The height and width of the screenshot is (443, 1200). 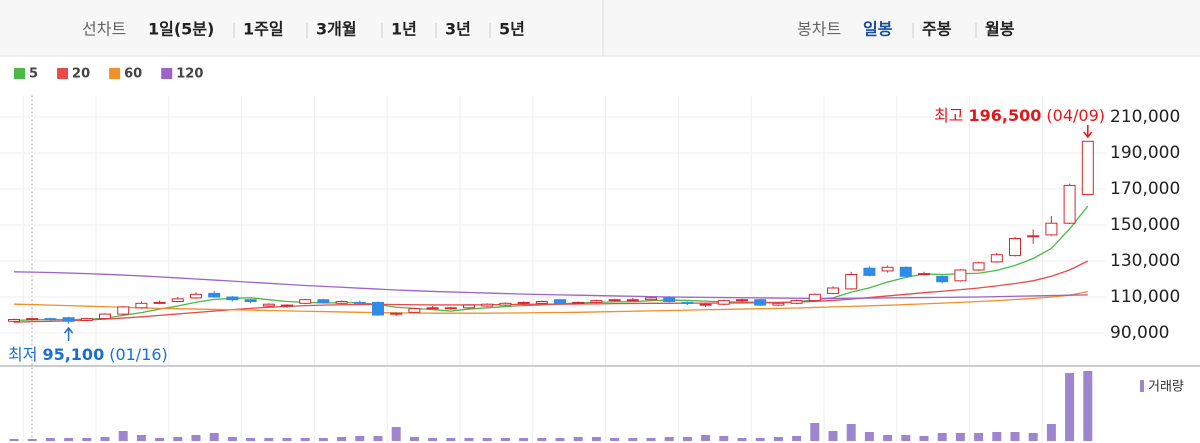 I want to click on tab-group-label: 선차트, so click(x=104, y=29).